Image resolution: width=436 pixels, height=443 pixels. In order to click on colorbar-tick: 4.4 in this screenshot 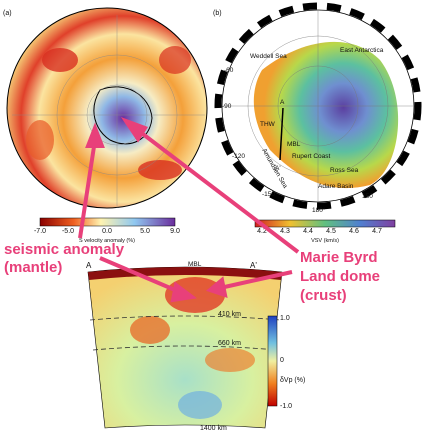, I will do `click(308, 231)`.